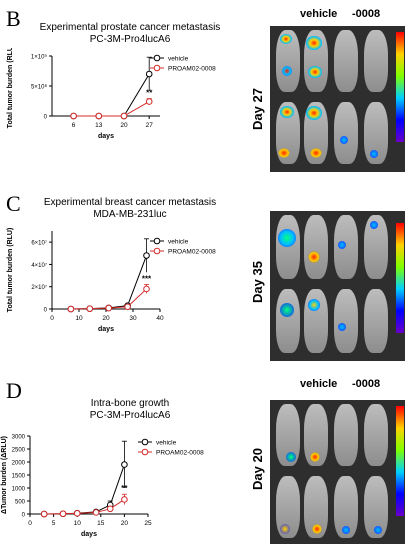 The width and height of the screenshot is (419, 550). Describe the element at coordinates (13, 203) in the screenshot. I see `panel-letter: C` at that location.